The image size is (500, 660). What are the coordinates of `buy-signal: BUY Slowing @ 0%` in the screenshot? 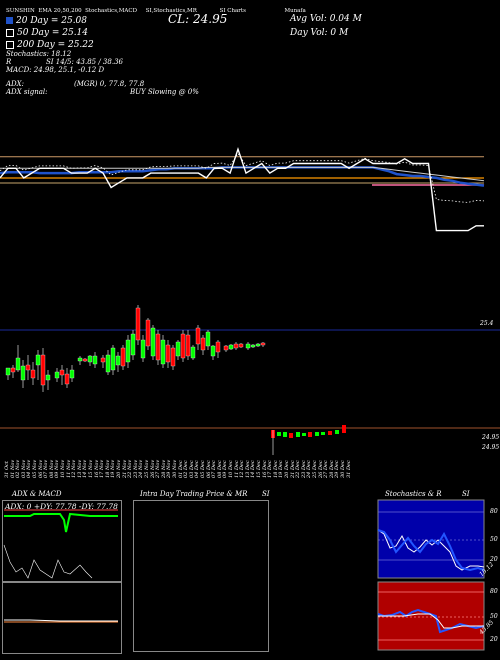 It's located at (164, 92).